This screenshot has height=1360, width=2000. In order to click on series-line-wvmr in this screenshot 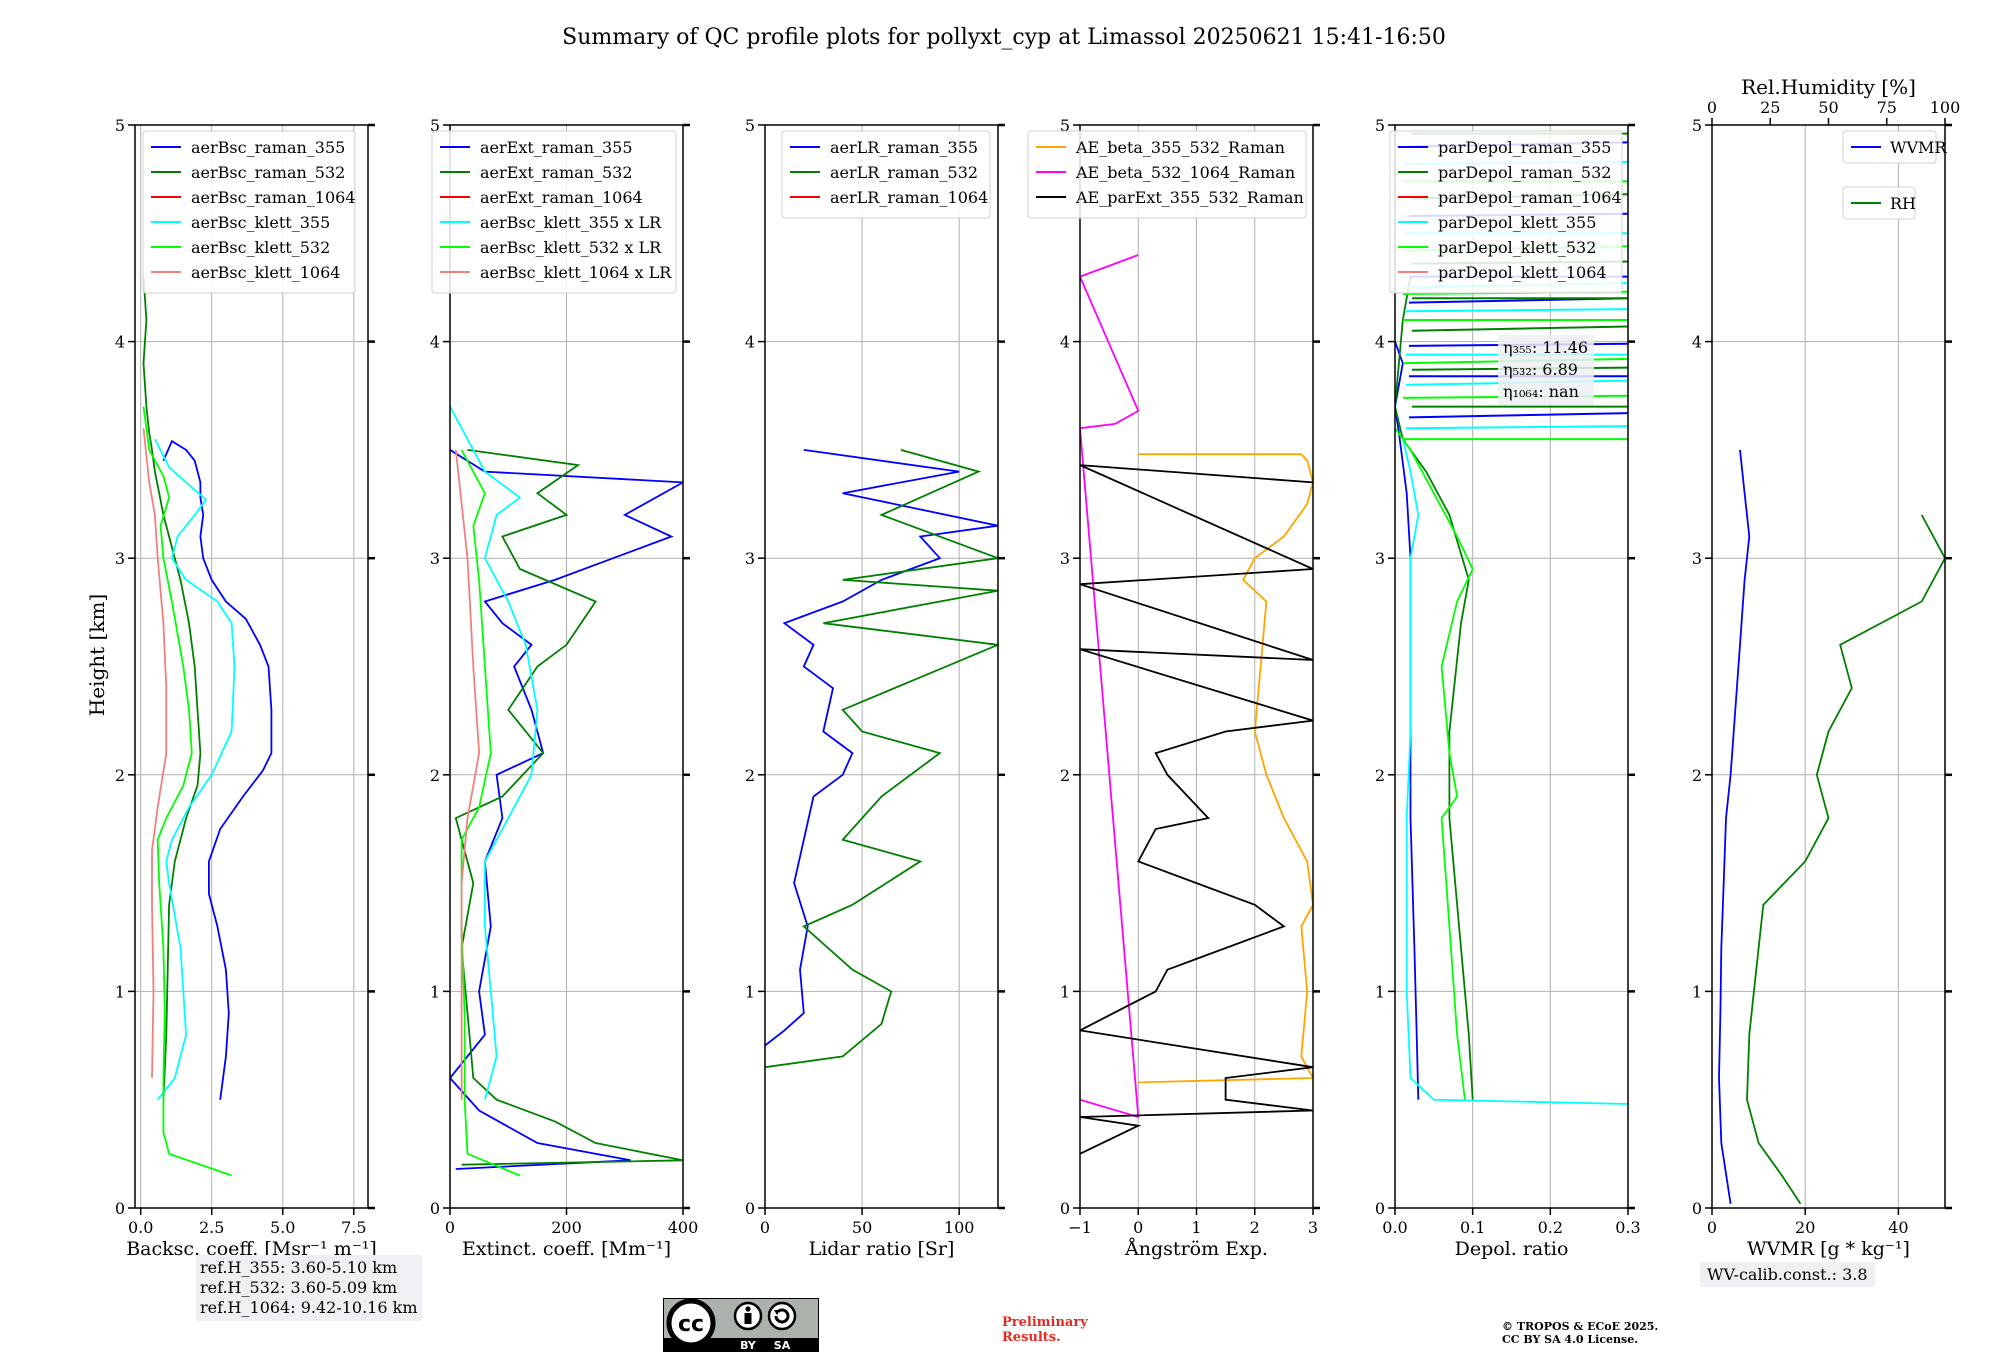, I will do `click(1734, 826)`.